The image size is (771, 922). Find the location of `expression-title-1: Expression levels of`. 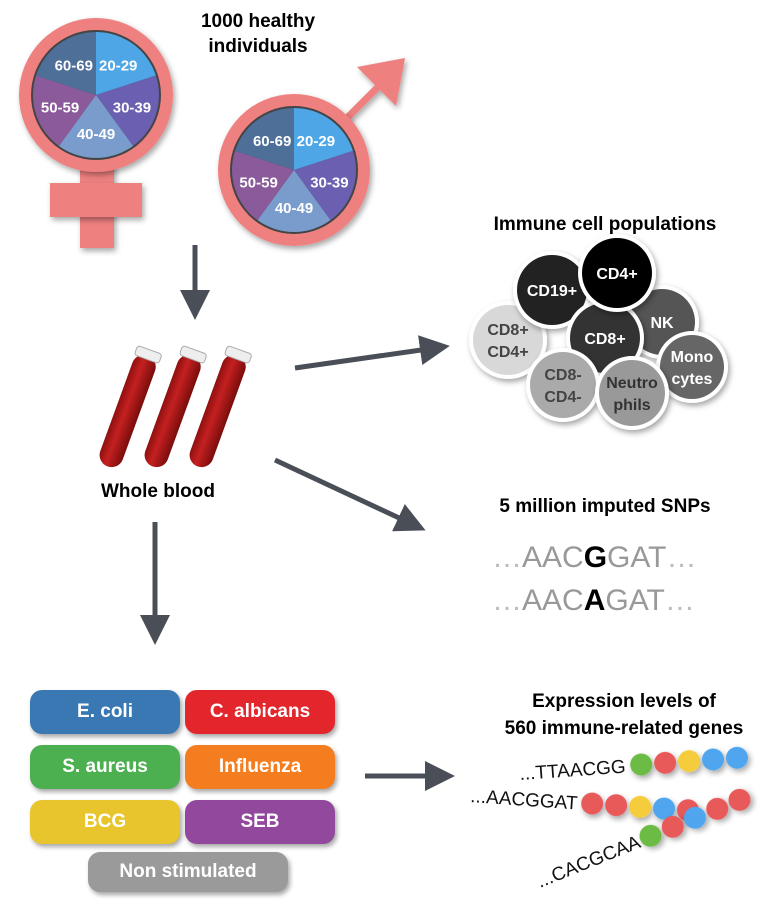

expression-title-1: Expression levels of is located at coordinates (624, 701).